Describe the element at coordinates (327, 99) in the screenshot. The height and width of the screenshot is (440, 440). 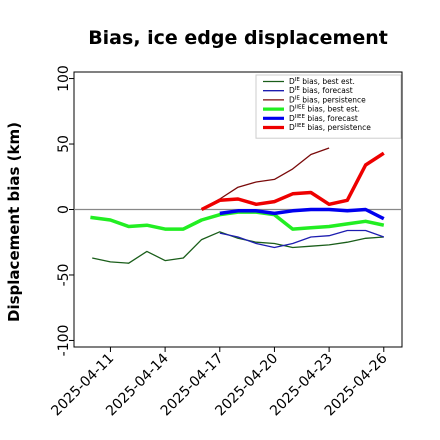
I see `legend-entry: DIE bias, persistence` at that location.